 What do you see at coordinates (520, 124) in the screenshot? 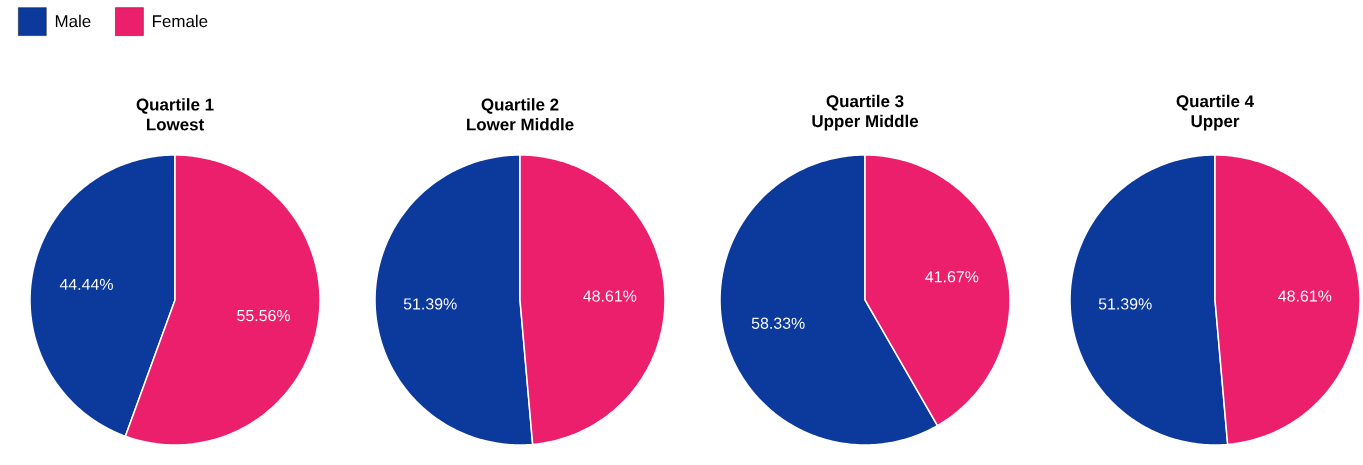
I see `chart-subtitle: Lower Middle` at bounding box center [520, 124].